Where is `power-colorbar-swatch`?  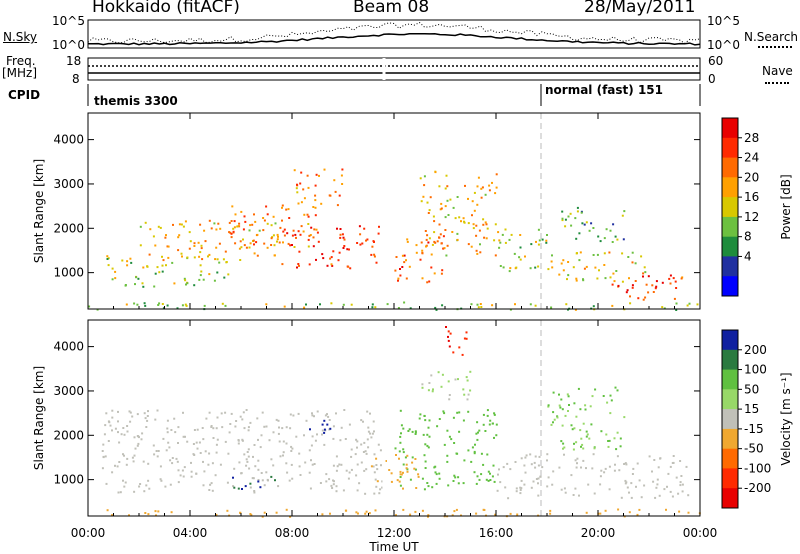 power-colorbar-swatch is located at coordinates (730, 286).